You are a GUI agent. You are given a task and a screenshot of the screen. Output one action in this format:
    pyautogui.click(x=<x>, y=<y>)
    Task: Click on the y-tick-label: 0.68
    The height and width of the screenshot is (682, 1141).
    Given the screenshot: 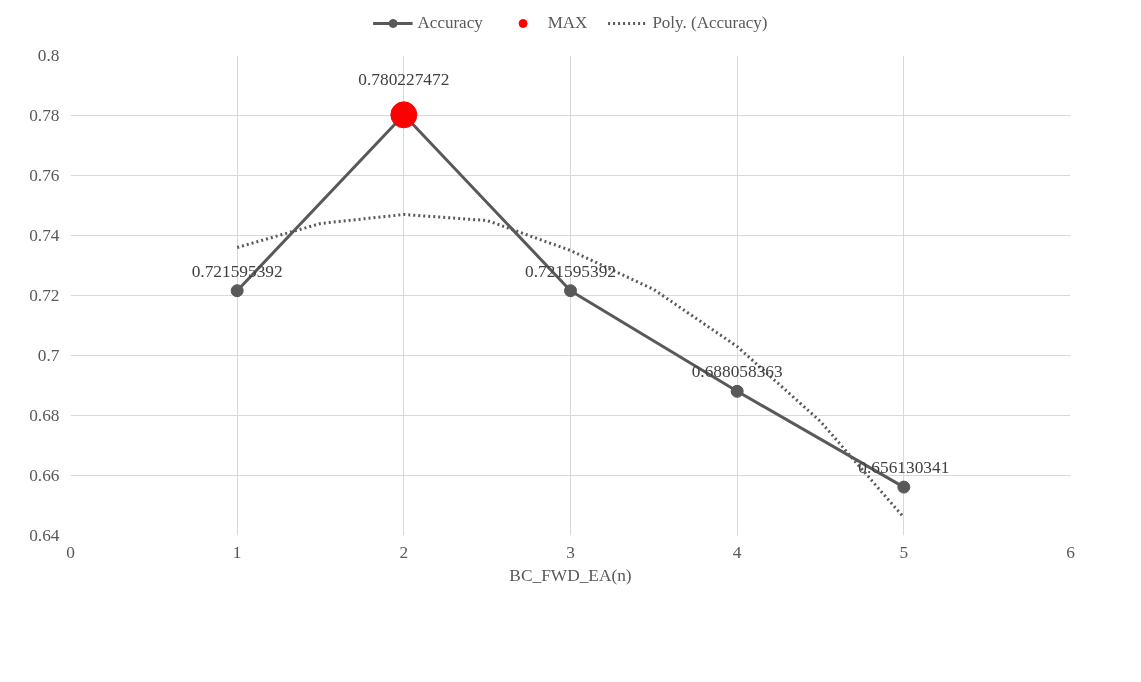 What is the action you would take?
    pyautogui.click(x=44, y=415)
    